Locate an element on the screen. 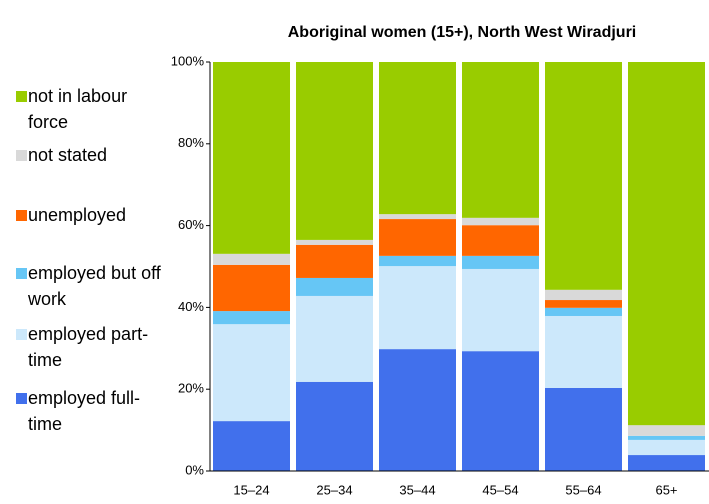 The width and height of the screenshot is (709, 504). legend-item: unemployed is located at coordinates (89, 215).